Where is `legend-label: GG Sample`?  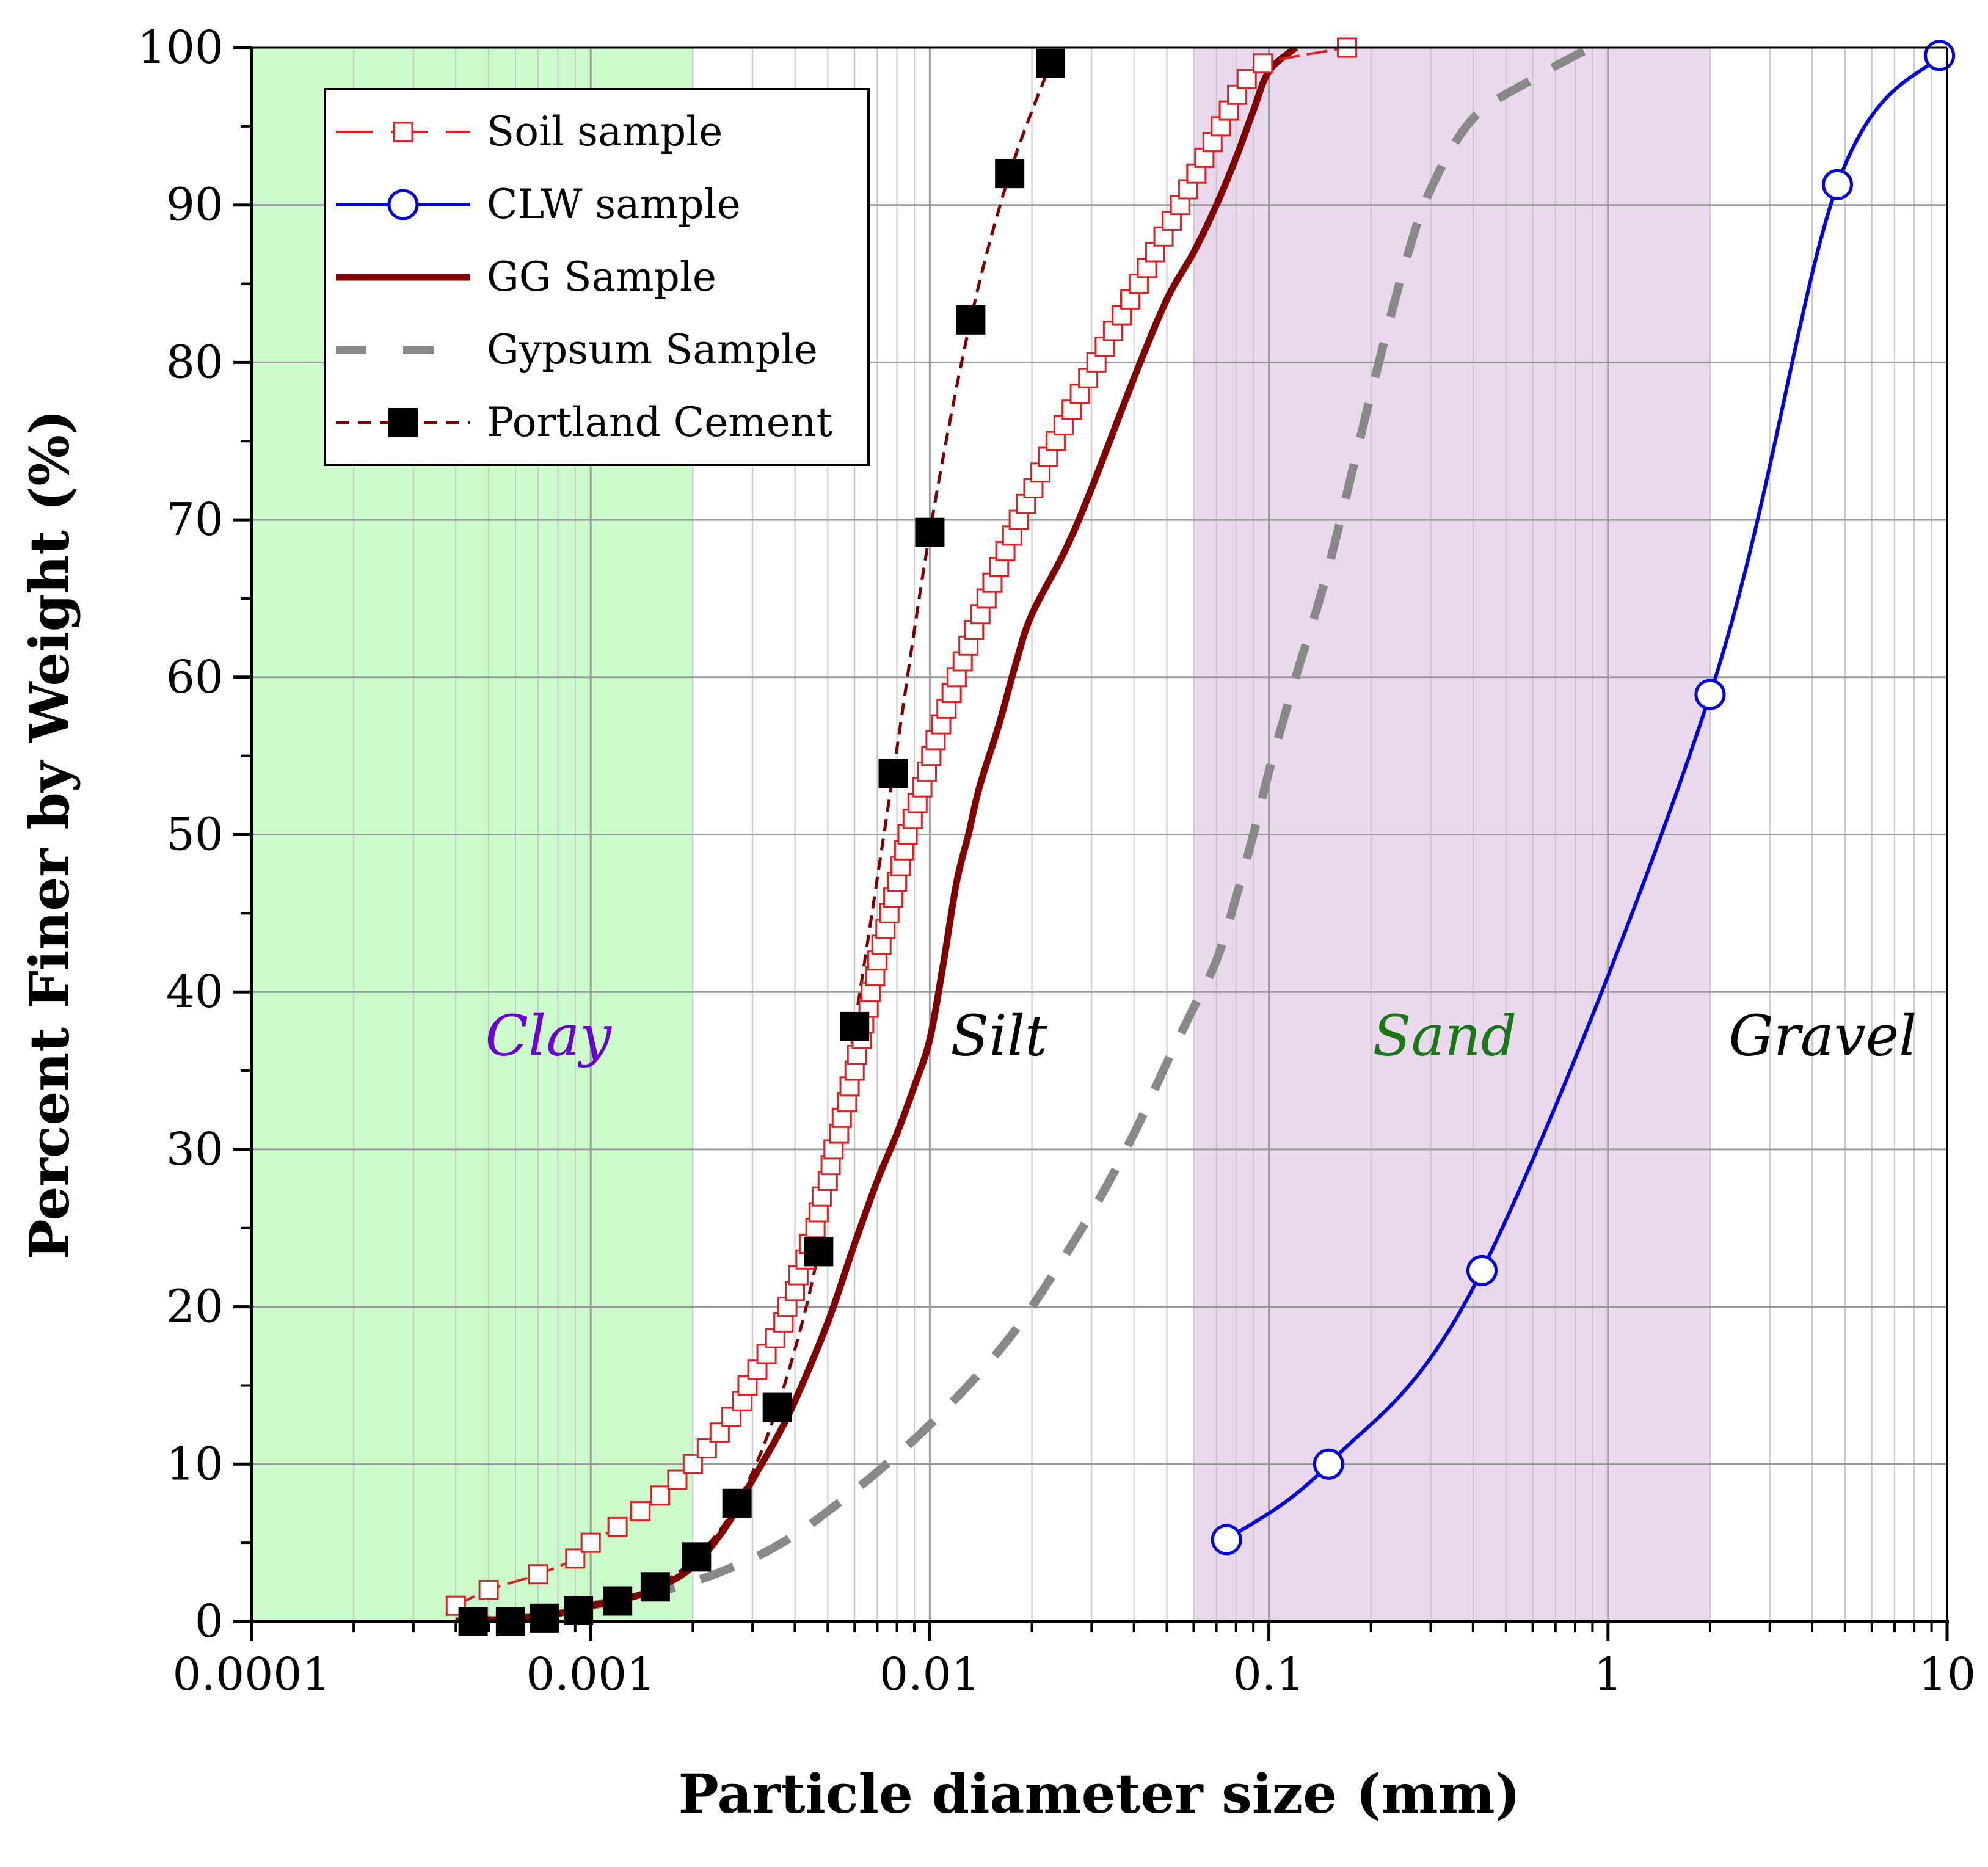 legend-label: GG Sample is located at coordinates (601, 276).